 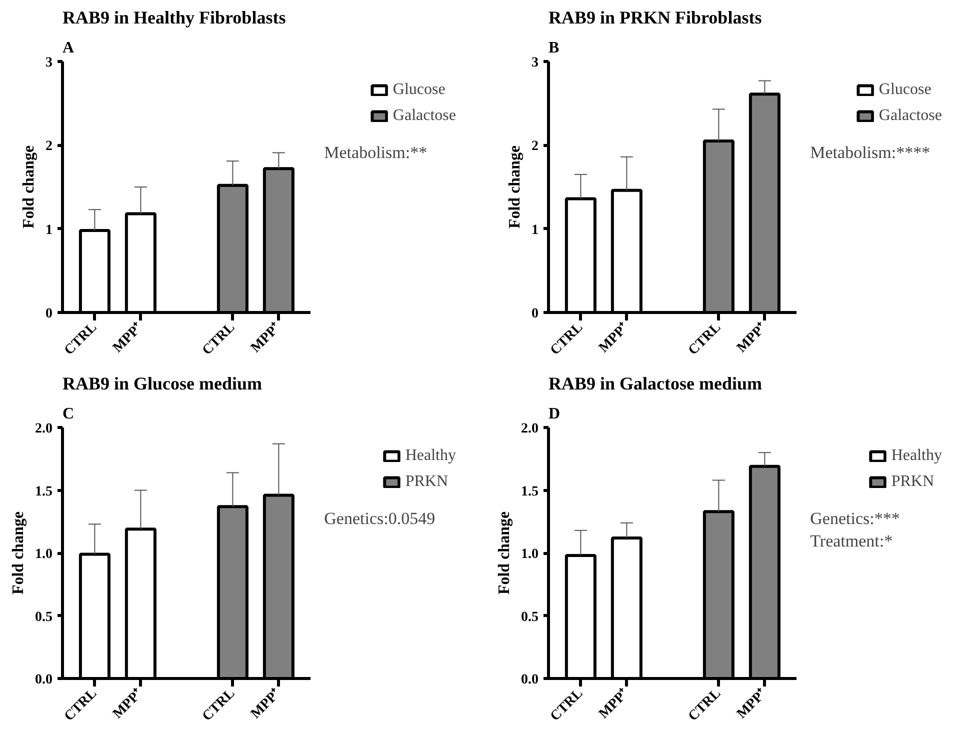 I want to click on chart-title: RAB9 in Galactose medium, so click(x=655, y=384).